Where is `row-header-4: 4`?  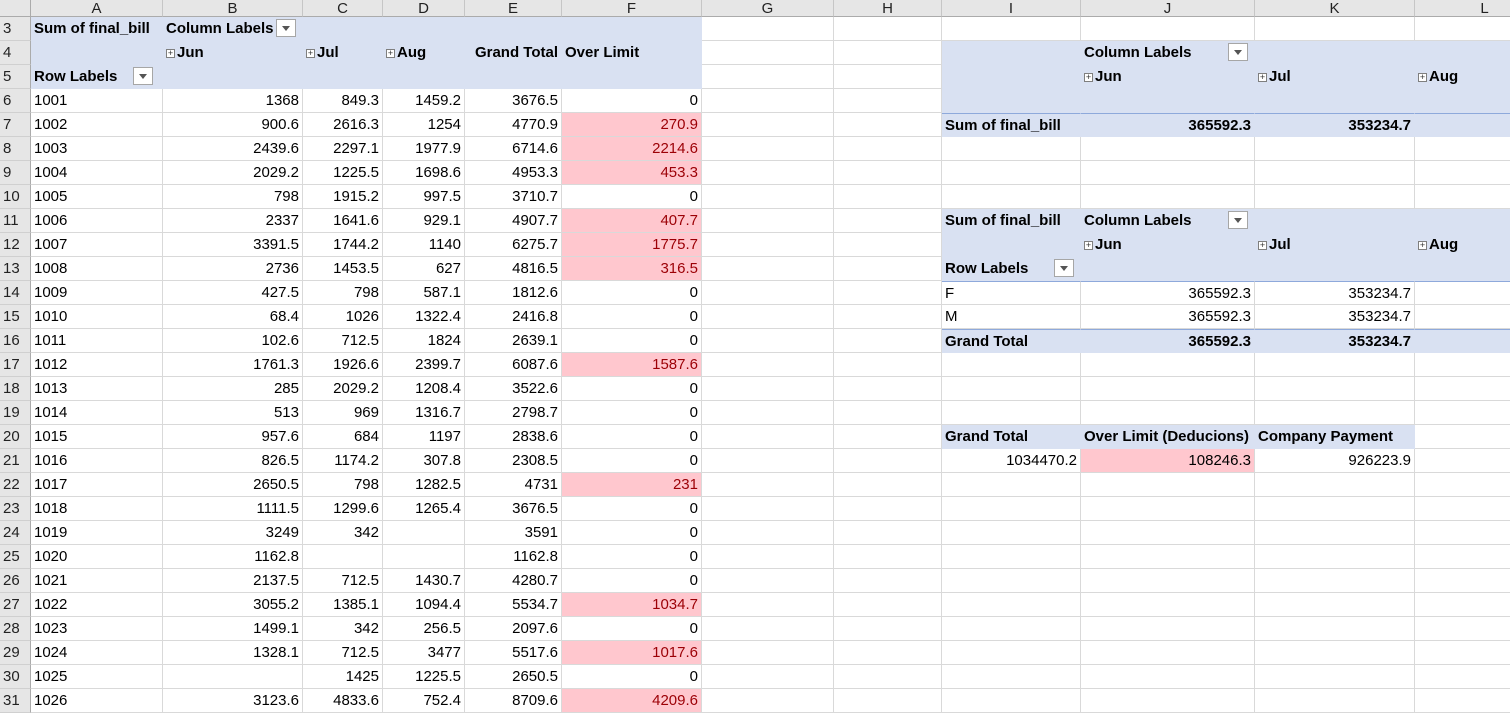 row-header-4: 4 is located at coordinates (15, 53).